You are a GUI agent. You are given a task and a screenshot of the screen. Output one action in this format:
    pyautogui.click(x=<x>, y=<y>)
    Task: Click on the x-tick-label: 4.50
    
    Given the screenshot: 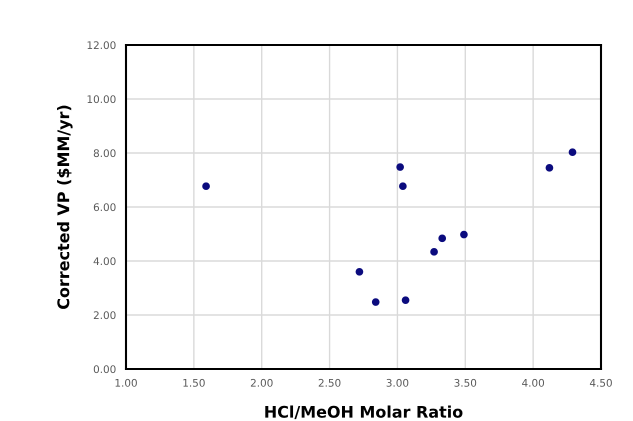 What is the action you would take?
    pyautogui.click(x=601, y=382)
    